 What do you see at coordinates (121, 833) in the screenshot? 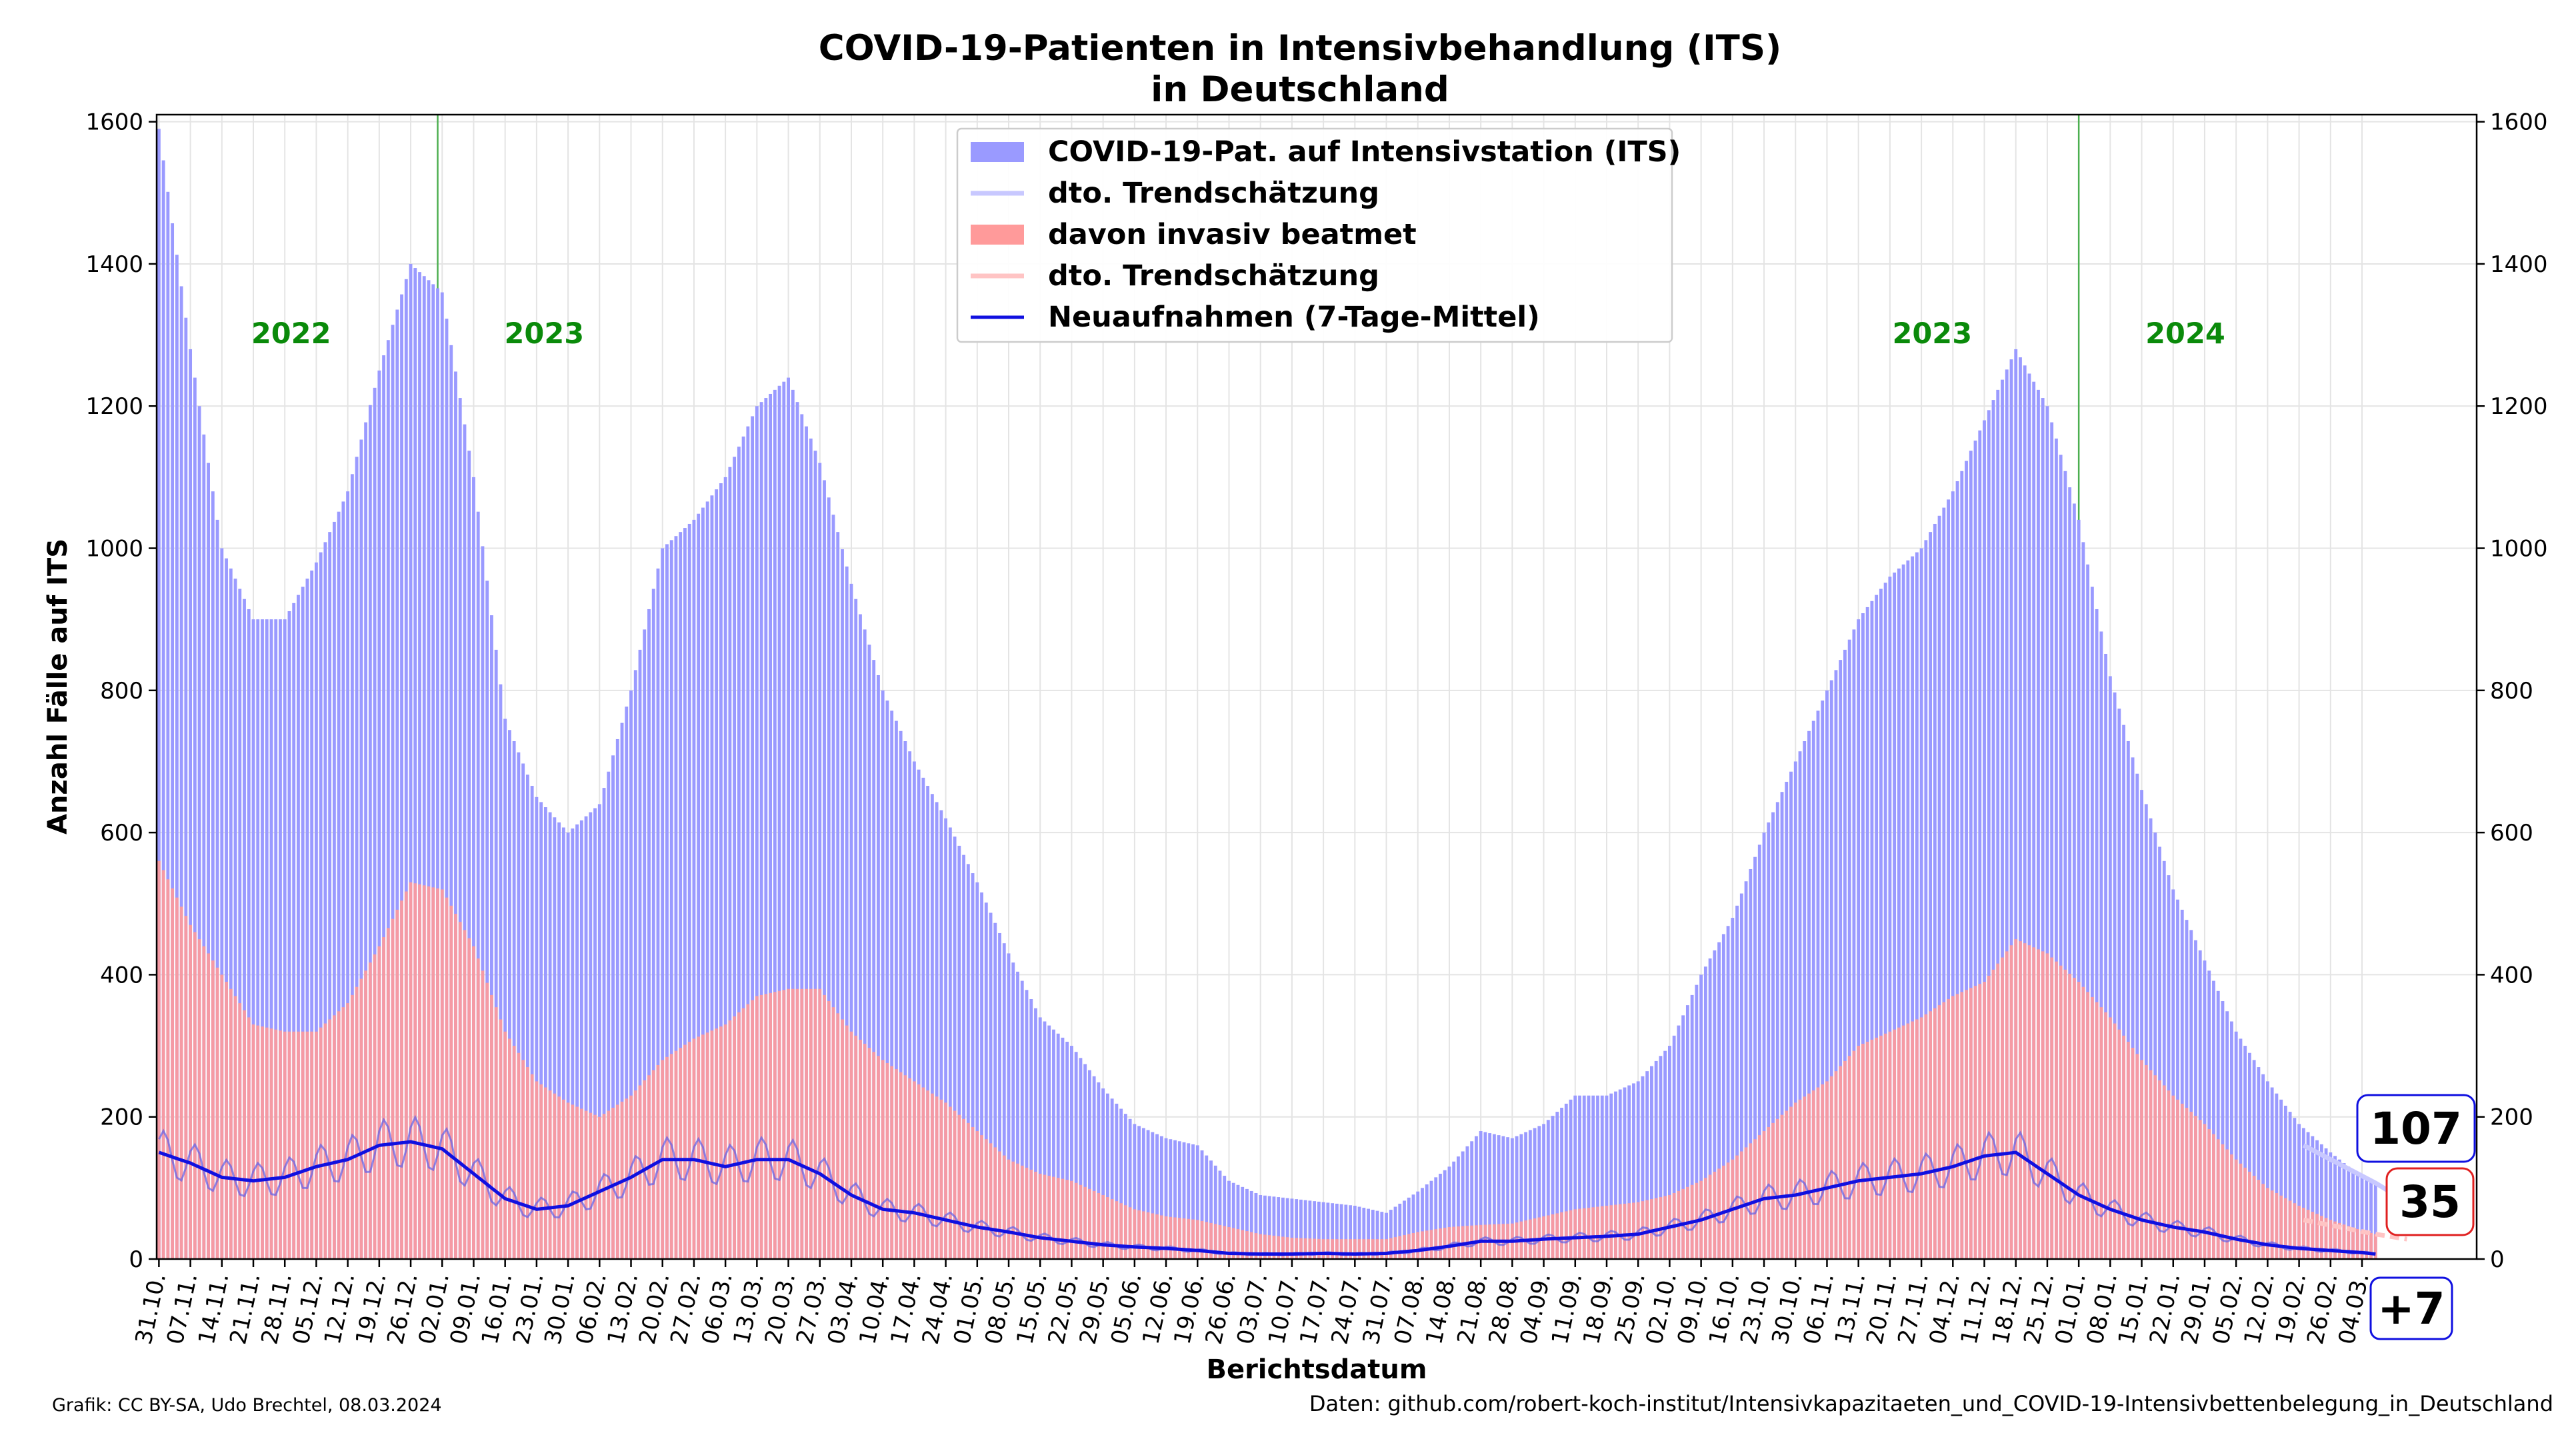
I see `y-tick-label-left: 600` at bounding box center [121, 833].